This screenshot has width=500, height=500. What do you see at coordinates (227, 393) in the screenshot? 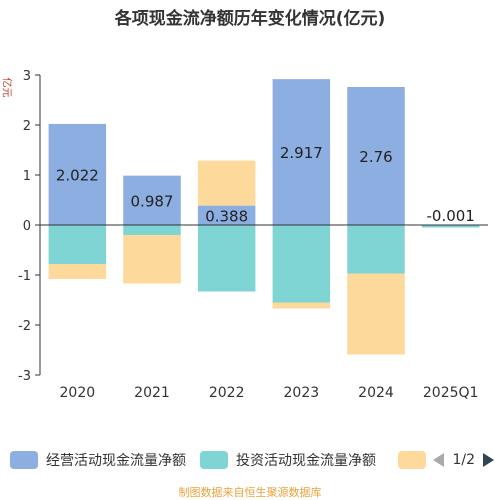
I see `x-tick-label: 2022` at bounding box center [227, 393].